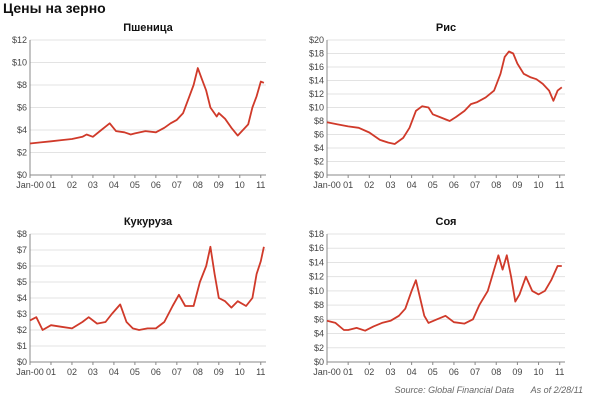 Image resolution: width=589 pixels, height=400 pixels. What do you see at coordinates (22, 250) in the screenshot?
I see `y-tick-label: $7` at bounding box center [22, 250].